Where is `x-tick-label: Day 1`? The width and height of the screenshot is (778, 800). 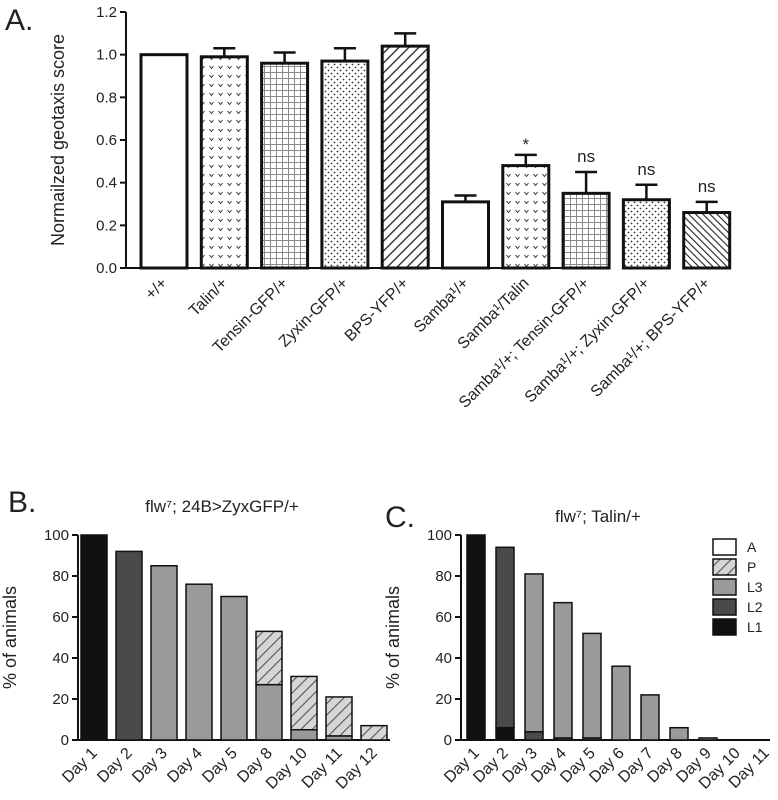
x-tick-label: Day 1 is located at coordinates (80, 766).